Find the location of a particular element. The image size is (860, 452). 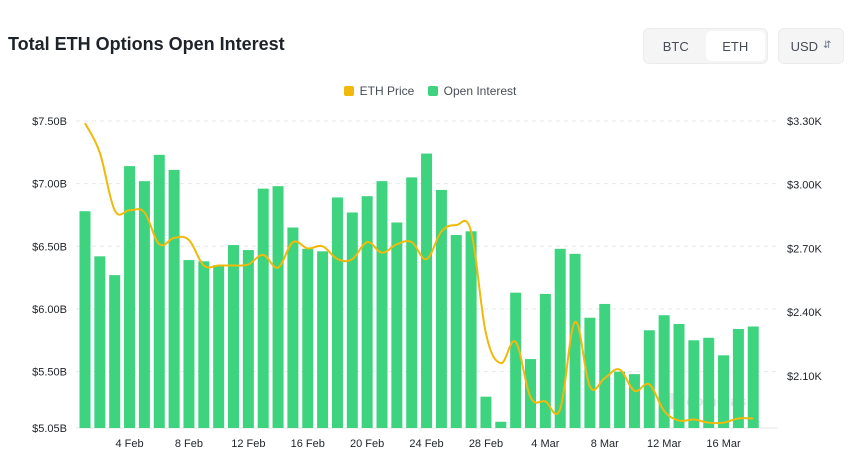

eth-tab: ETH is located at coordinates (735, 46).